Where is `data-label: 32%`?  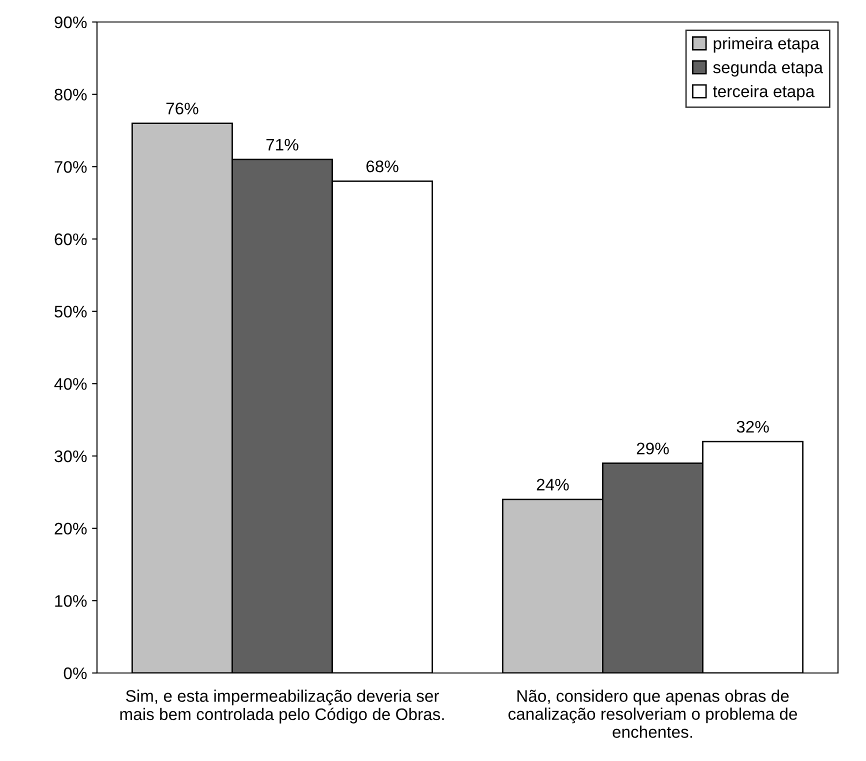
data-label: 32% is located at coordinates (752, 426).